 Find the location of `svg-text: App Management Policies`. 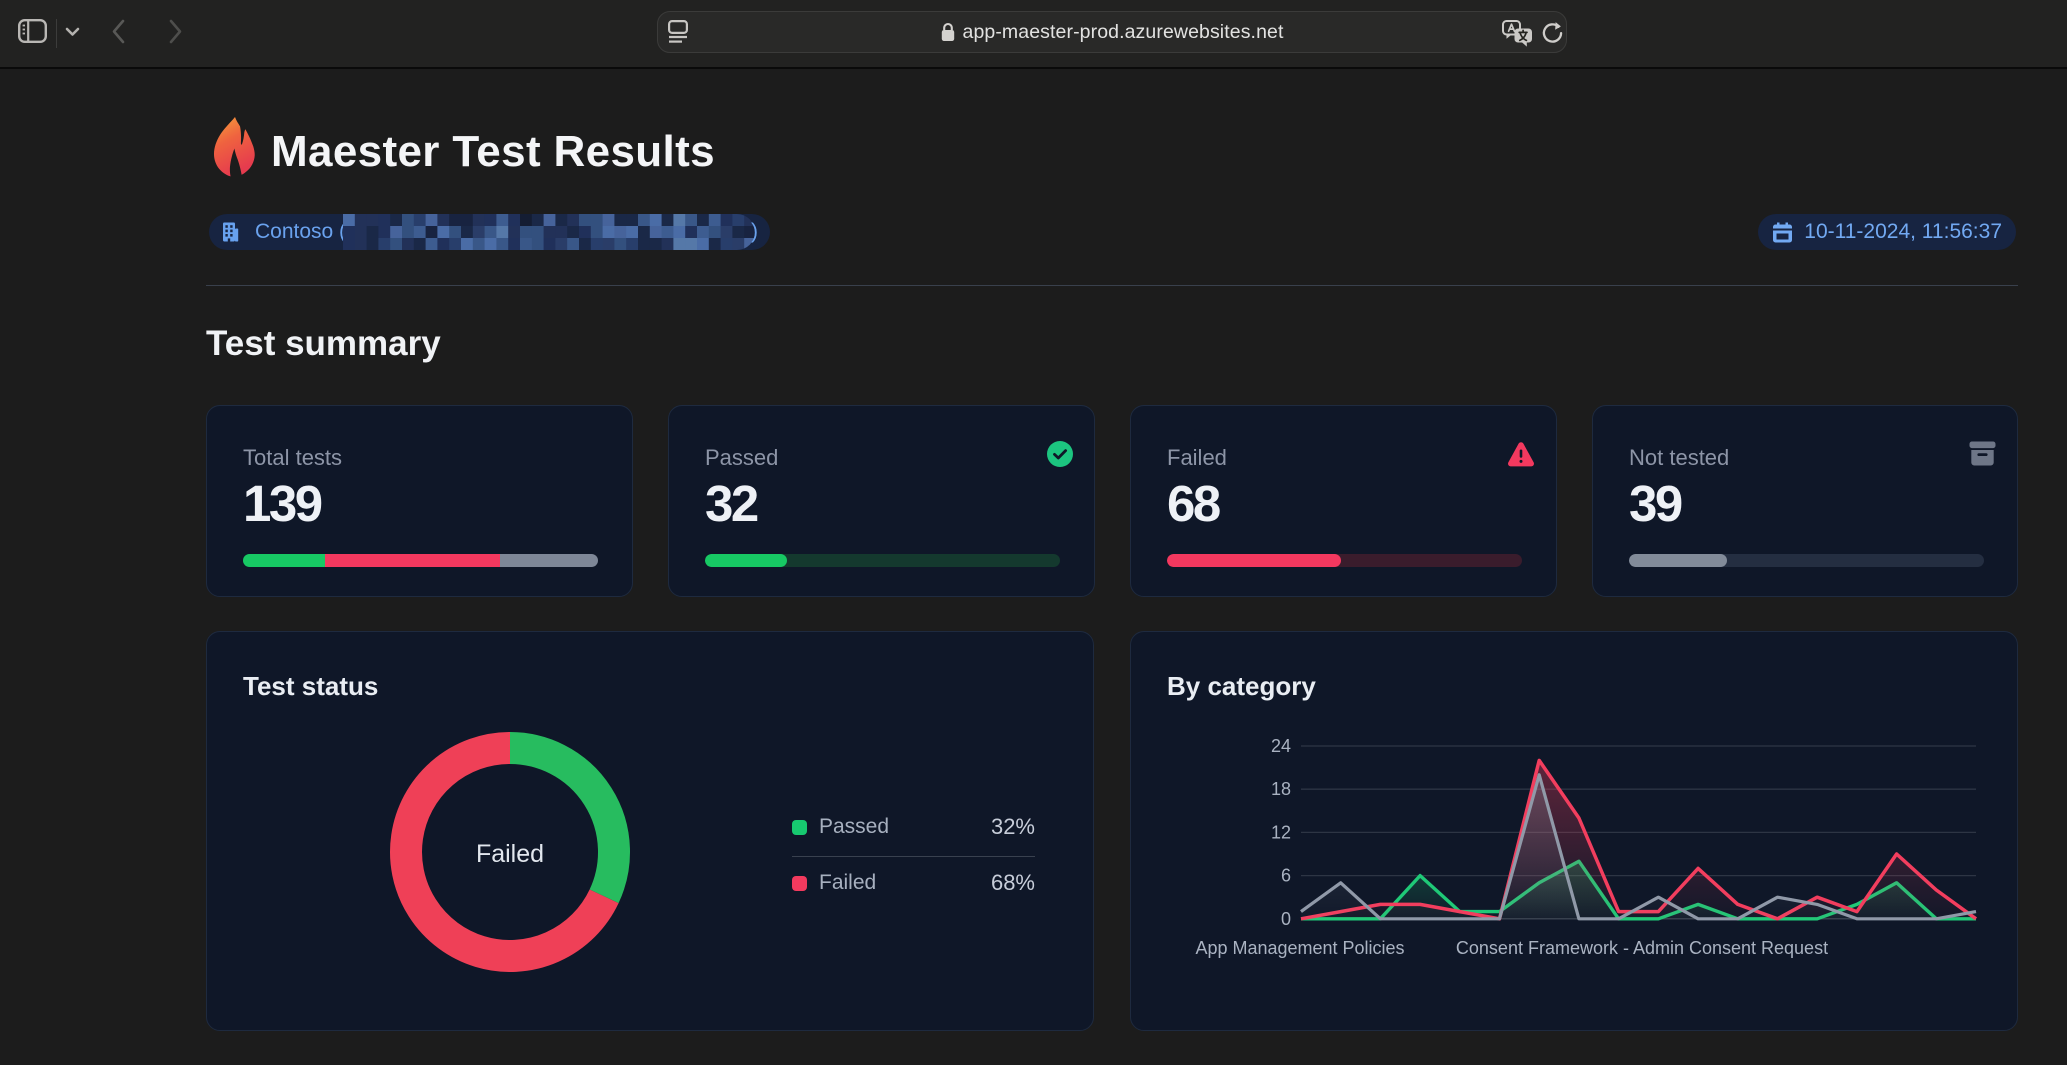

svg-text: App Management Policies is located at coordinates (1299, 948).